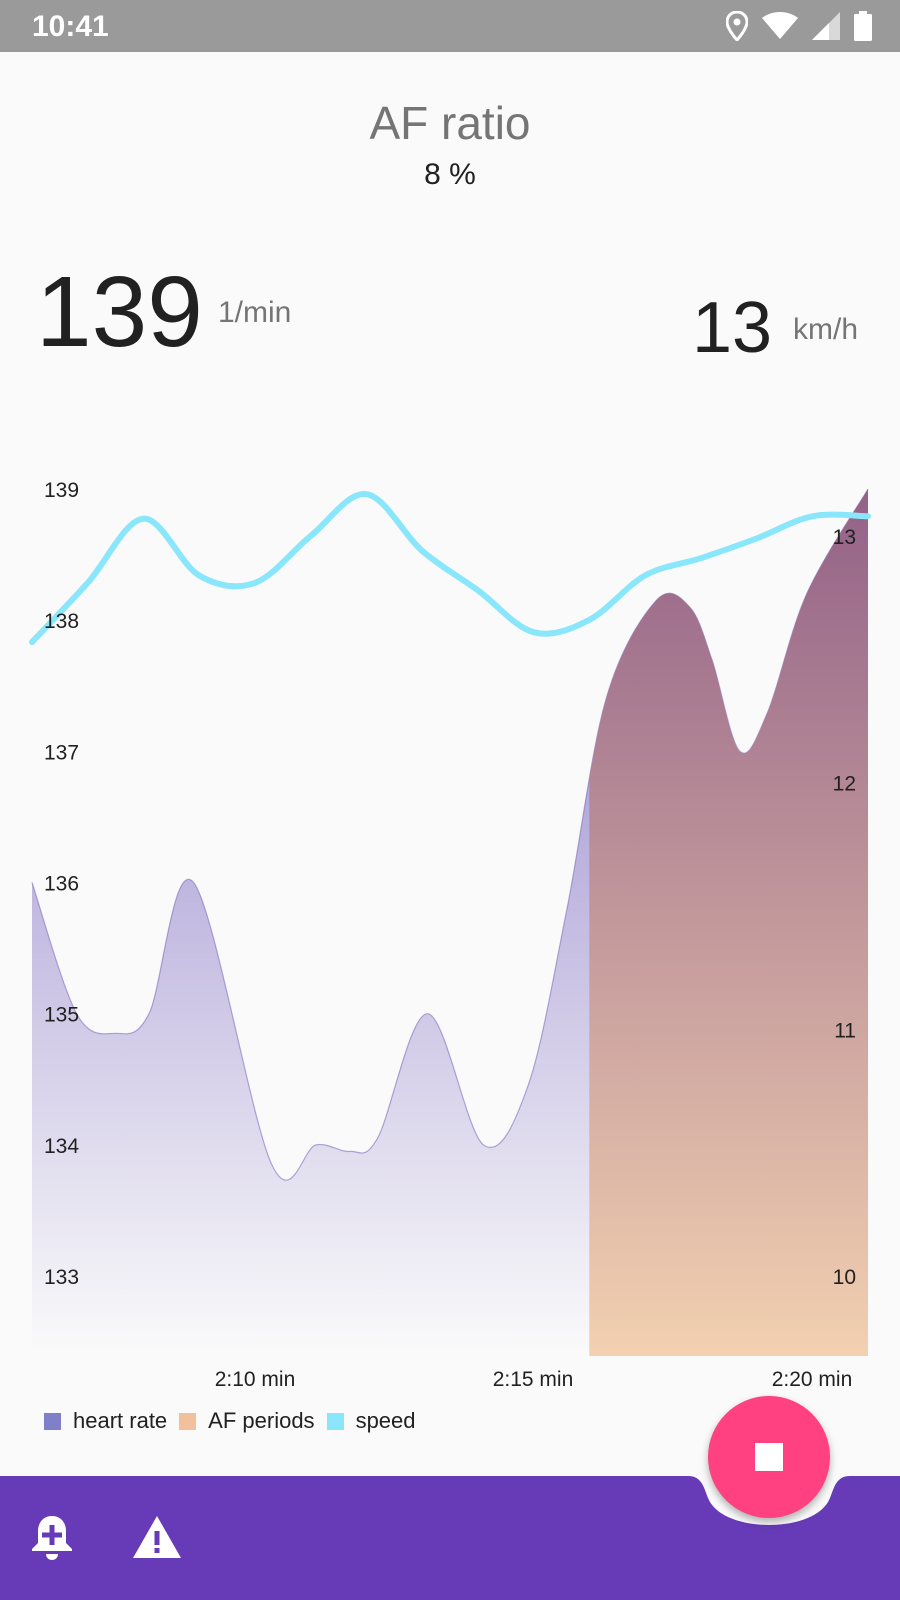 The image size is (900, 1600). What do you see at coordinates (826, 329) in the screenshot?
I see `speed-unit: km/h` at bounding box center [826, 329].